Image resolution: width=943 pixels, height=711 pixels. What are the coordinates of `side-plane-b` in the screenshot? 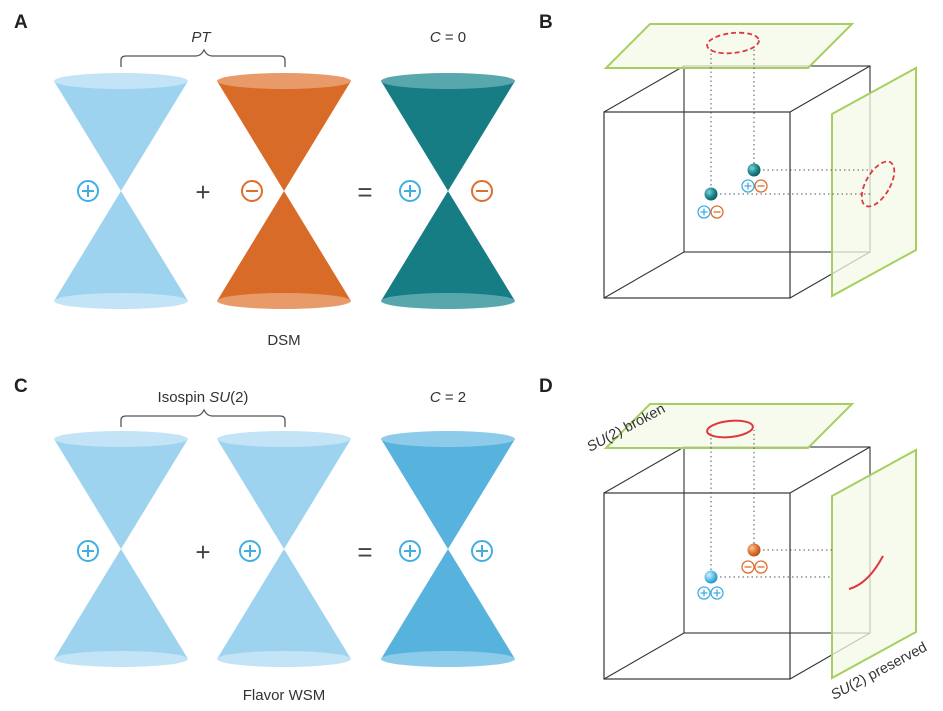 It's located at (874, 182).